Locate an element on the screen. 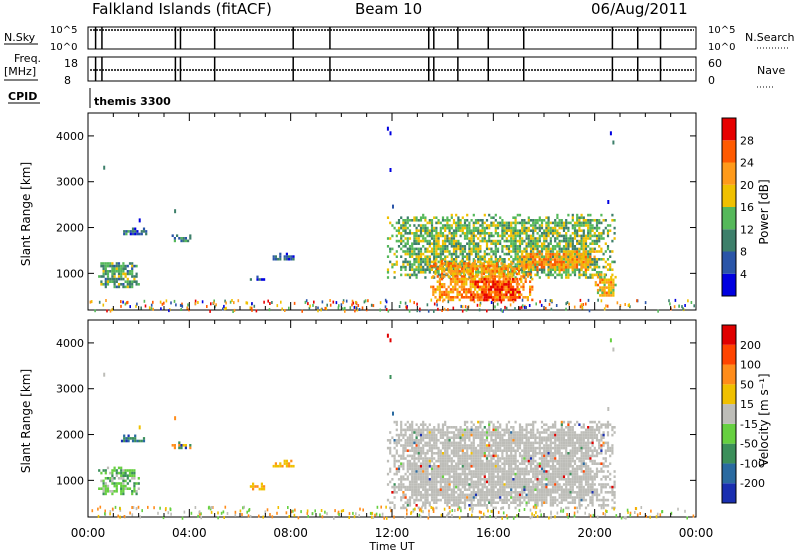 The height and width of the screenshot is (554, 800). cell-r1 is located at coordinates (126, 441).